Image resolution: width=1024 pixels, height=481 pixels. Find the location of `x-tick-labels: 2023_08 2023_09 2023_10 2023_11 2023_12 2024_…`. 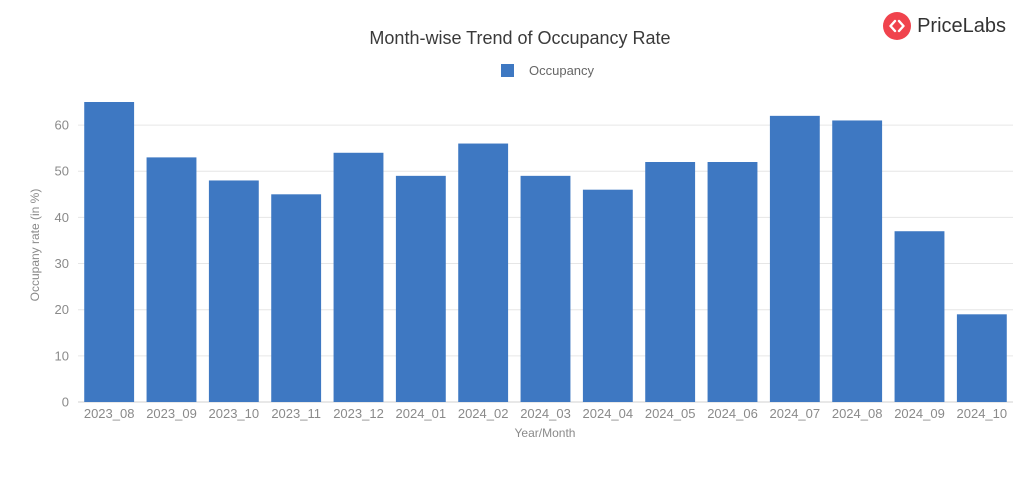

x-tick-labels: 2023_08 2023_09 2023_10 2023_11 2023_12 2024_… is located at coordinates (545, 413).